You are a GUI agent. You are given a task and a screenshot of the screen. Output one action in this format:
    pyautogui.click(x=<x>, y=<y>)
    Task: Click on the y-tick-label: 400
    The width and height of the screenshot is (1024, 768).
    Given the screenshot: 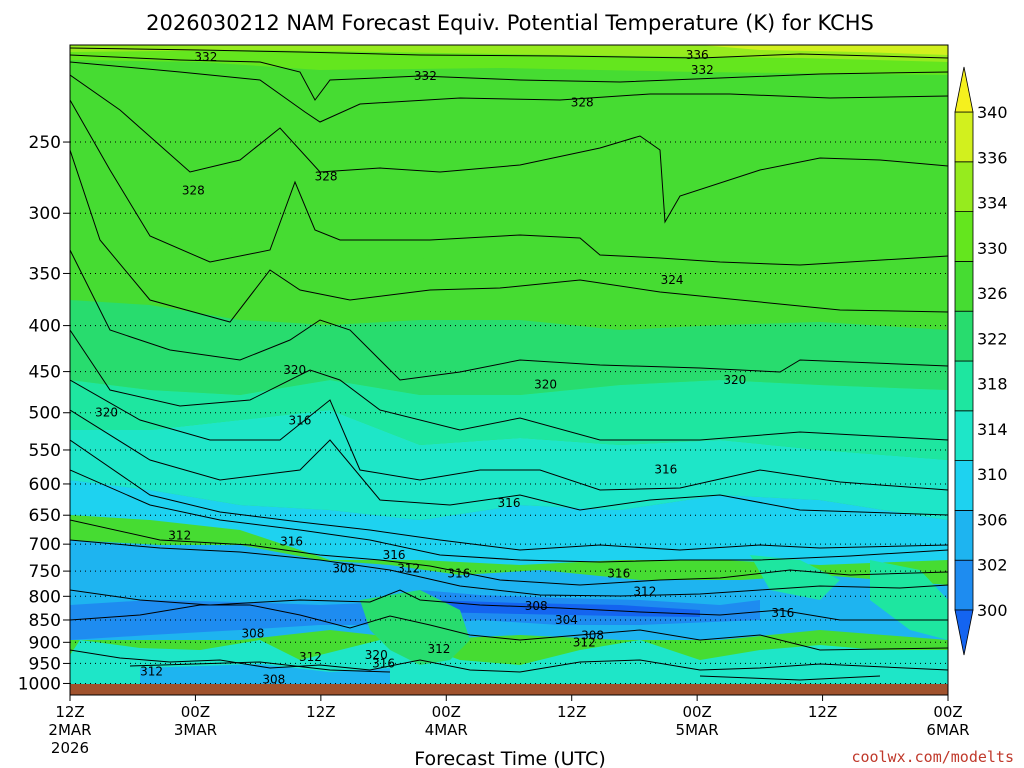 What is the action you would take?
    pyautogui.click(x=45, y=327)
    